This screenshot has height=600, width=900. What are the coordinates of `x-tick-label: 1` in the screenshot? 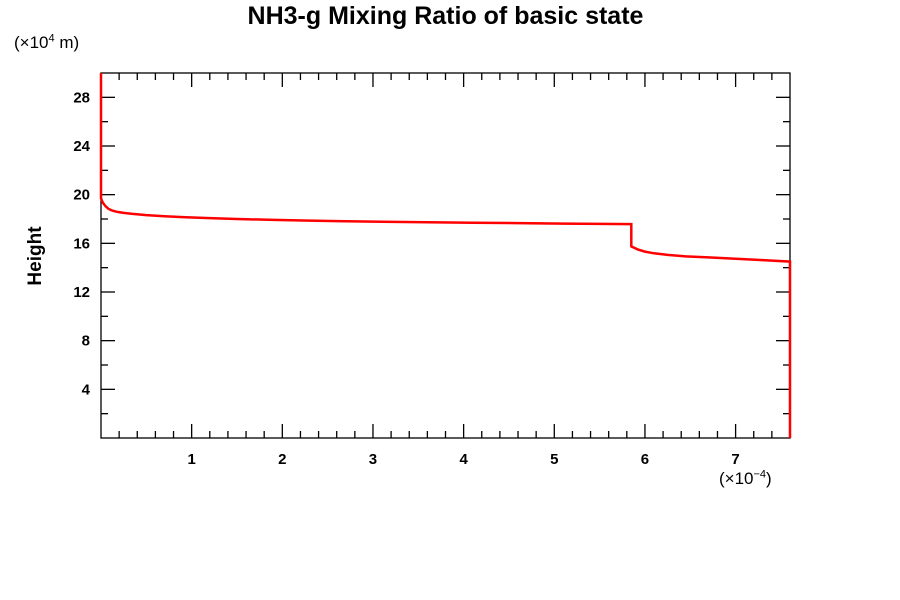 It's located at (191, 459).